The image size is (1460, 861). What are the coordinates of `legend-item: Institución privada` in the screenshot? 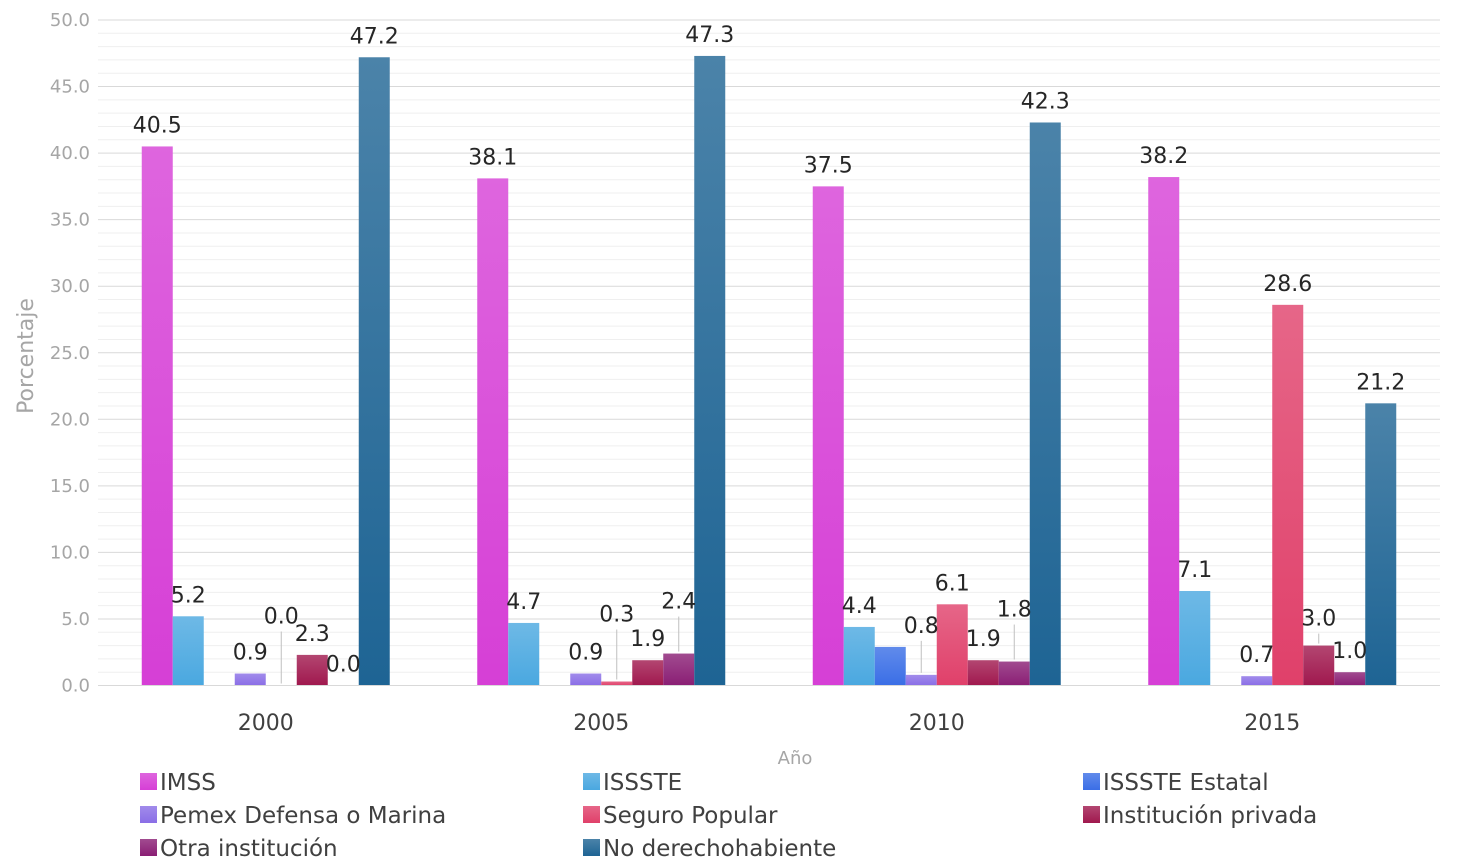 It's located at (1200, 816).